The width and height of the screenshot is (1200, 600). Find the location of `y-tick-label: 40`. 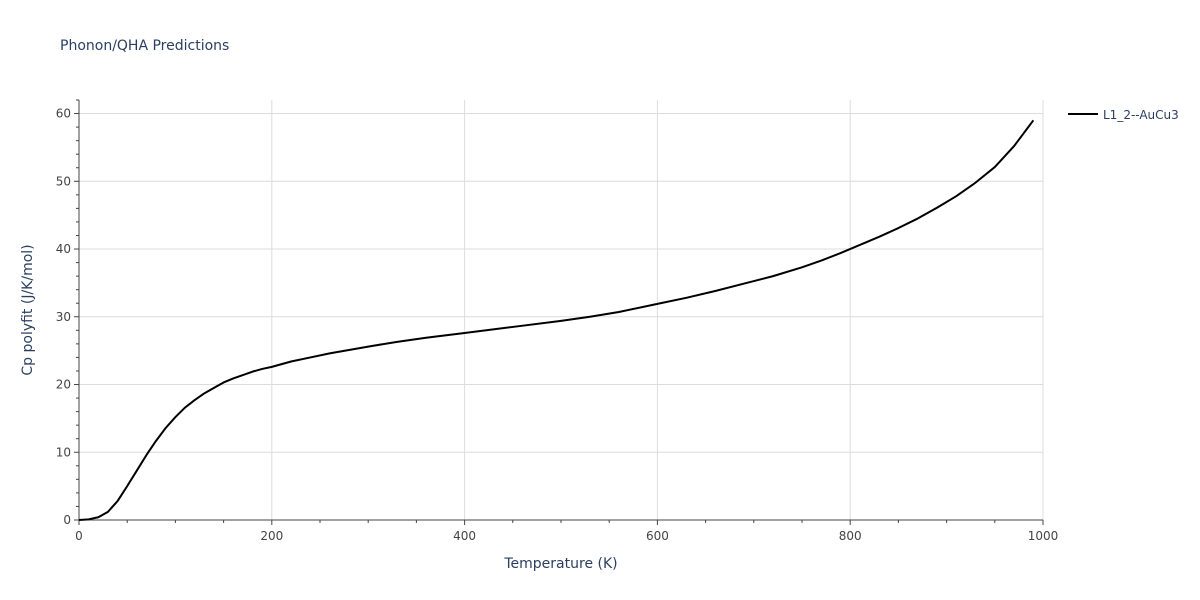

y-tick-label: 40 is located at coordinates (63, 249).